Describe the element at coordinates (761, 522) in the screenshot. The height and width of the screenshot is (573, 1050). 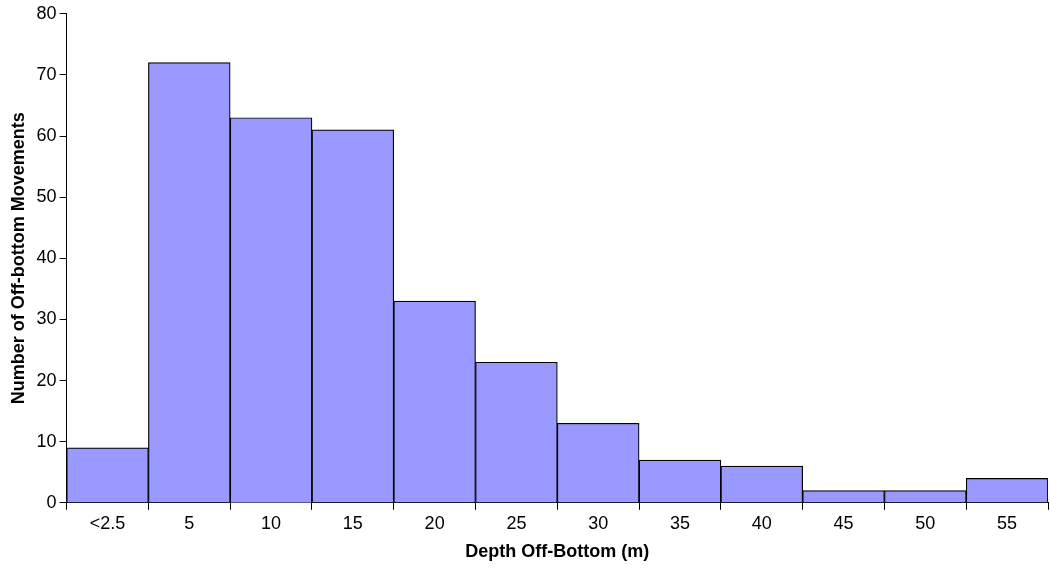
I see `x-tick-label: 40` at that location.